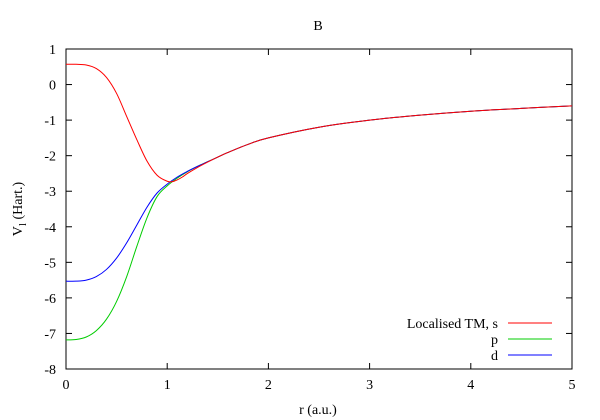  I want to click on y-axis-label-rest: (Hart.), so click(18, 202).